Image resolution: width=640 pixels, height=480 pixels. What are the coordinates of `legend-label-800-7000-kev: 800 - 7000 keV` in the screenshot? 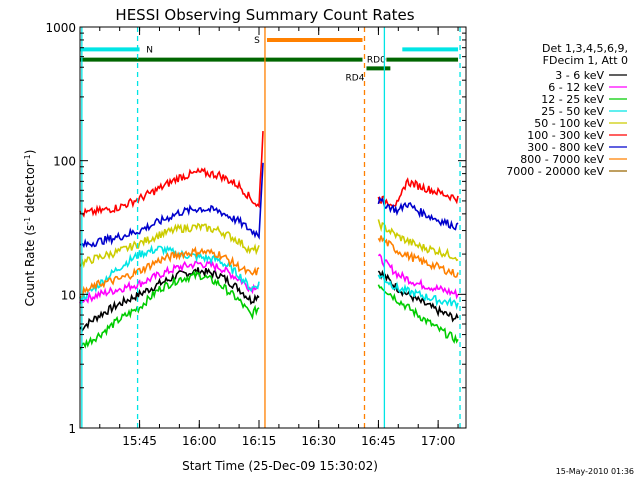 It's located at (562, 159).